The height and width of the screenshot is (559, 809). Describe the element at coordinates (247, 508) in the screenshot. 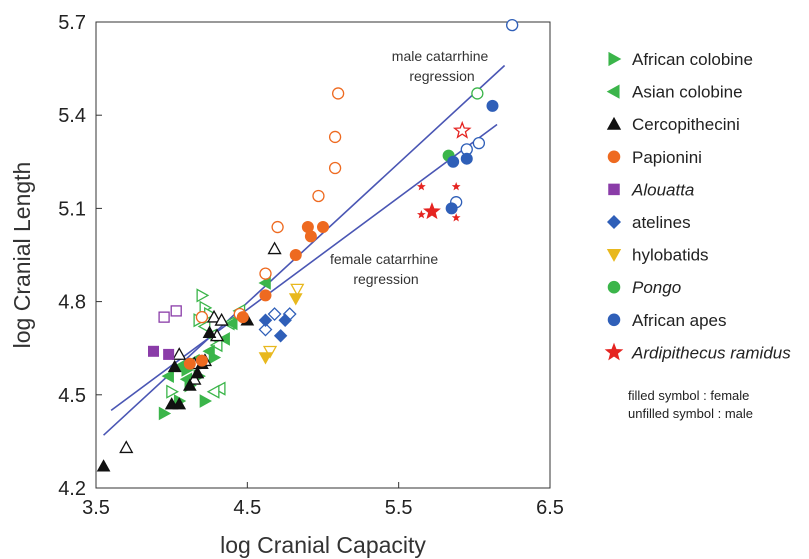

I see `x-tick-label: 4.5` at that location.